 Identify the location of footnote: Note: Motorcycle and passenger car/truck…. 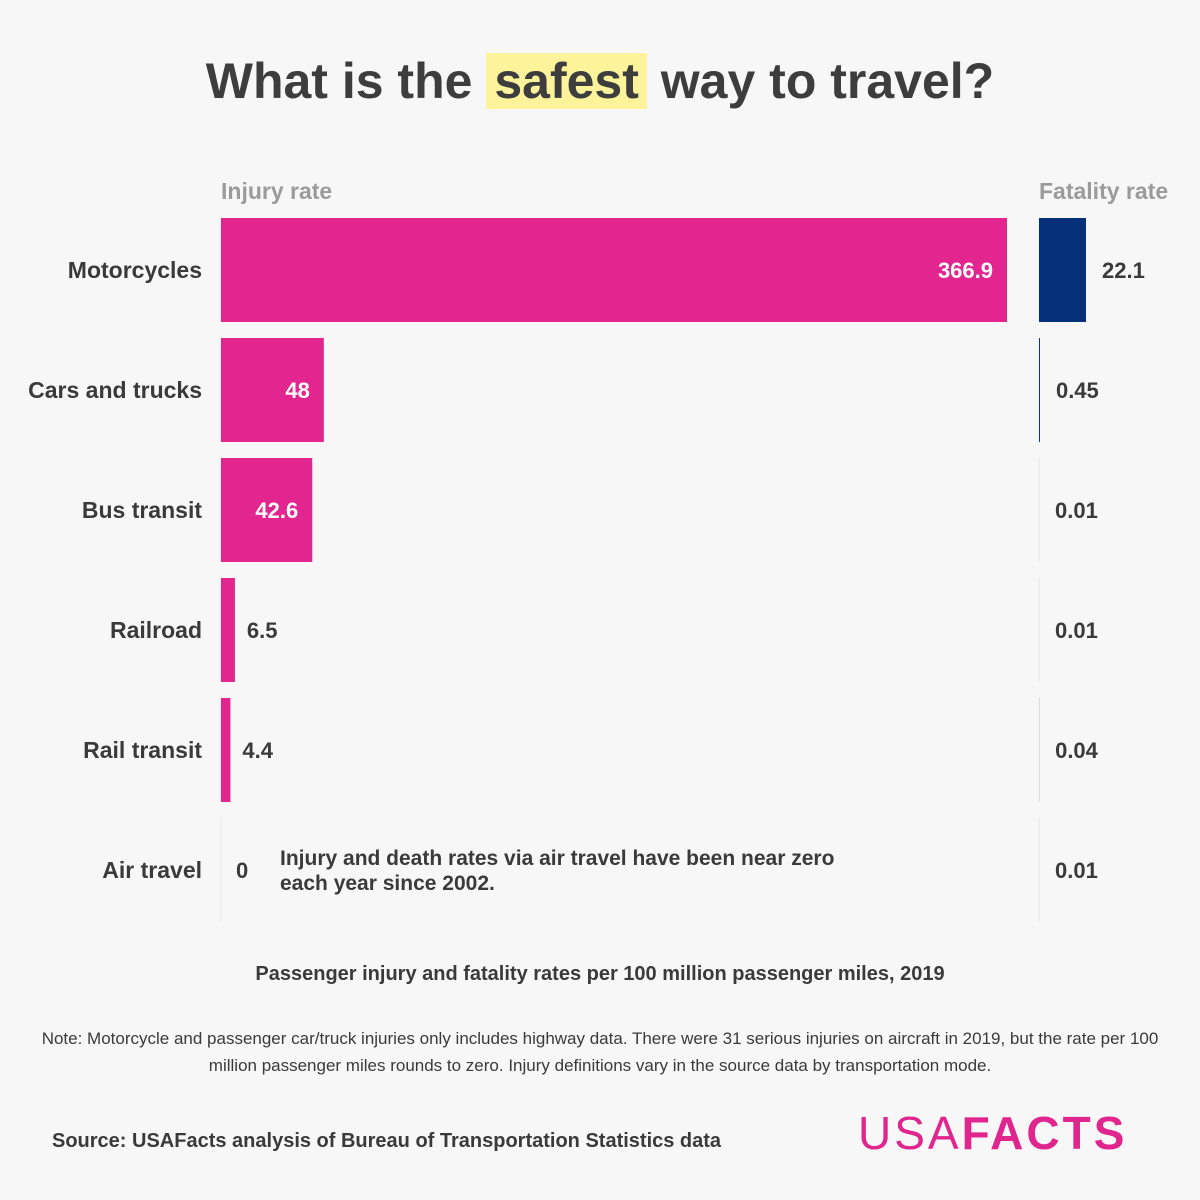
(600, 1052).